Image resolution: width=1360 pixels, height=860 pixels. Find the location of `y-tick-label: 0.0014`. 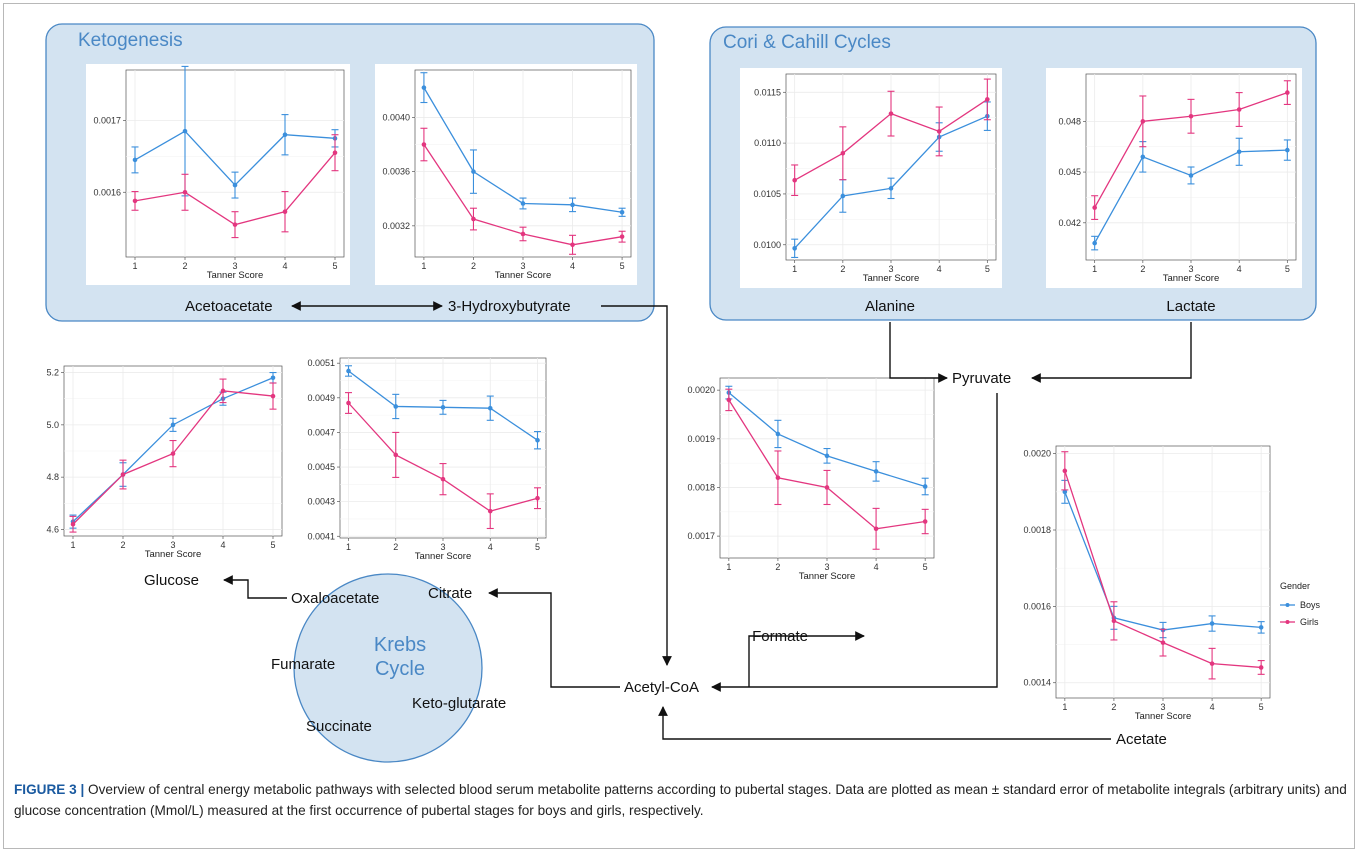

y-tick-label: 0.0014 is located at coordinates (1037, 683).